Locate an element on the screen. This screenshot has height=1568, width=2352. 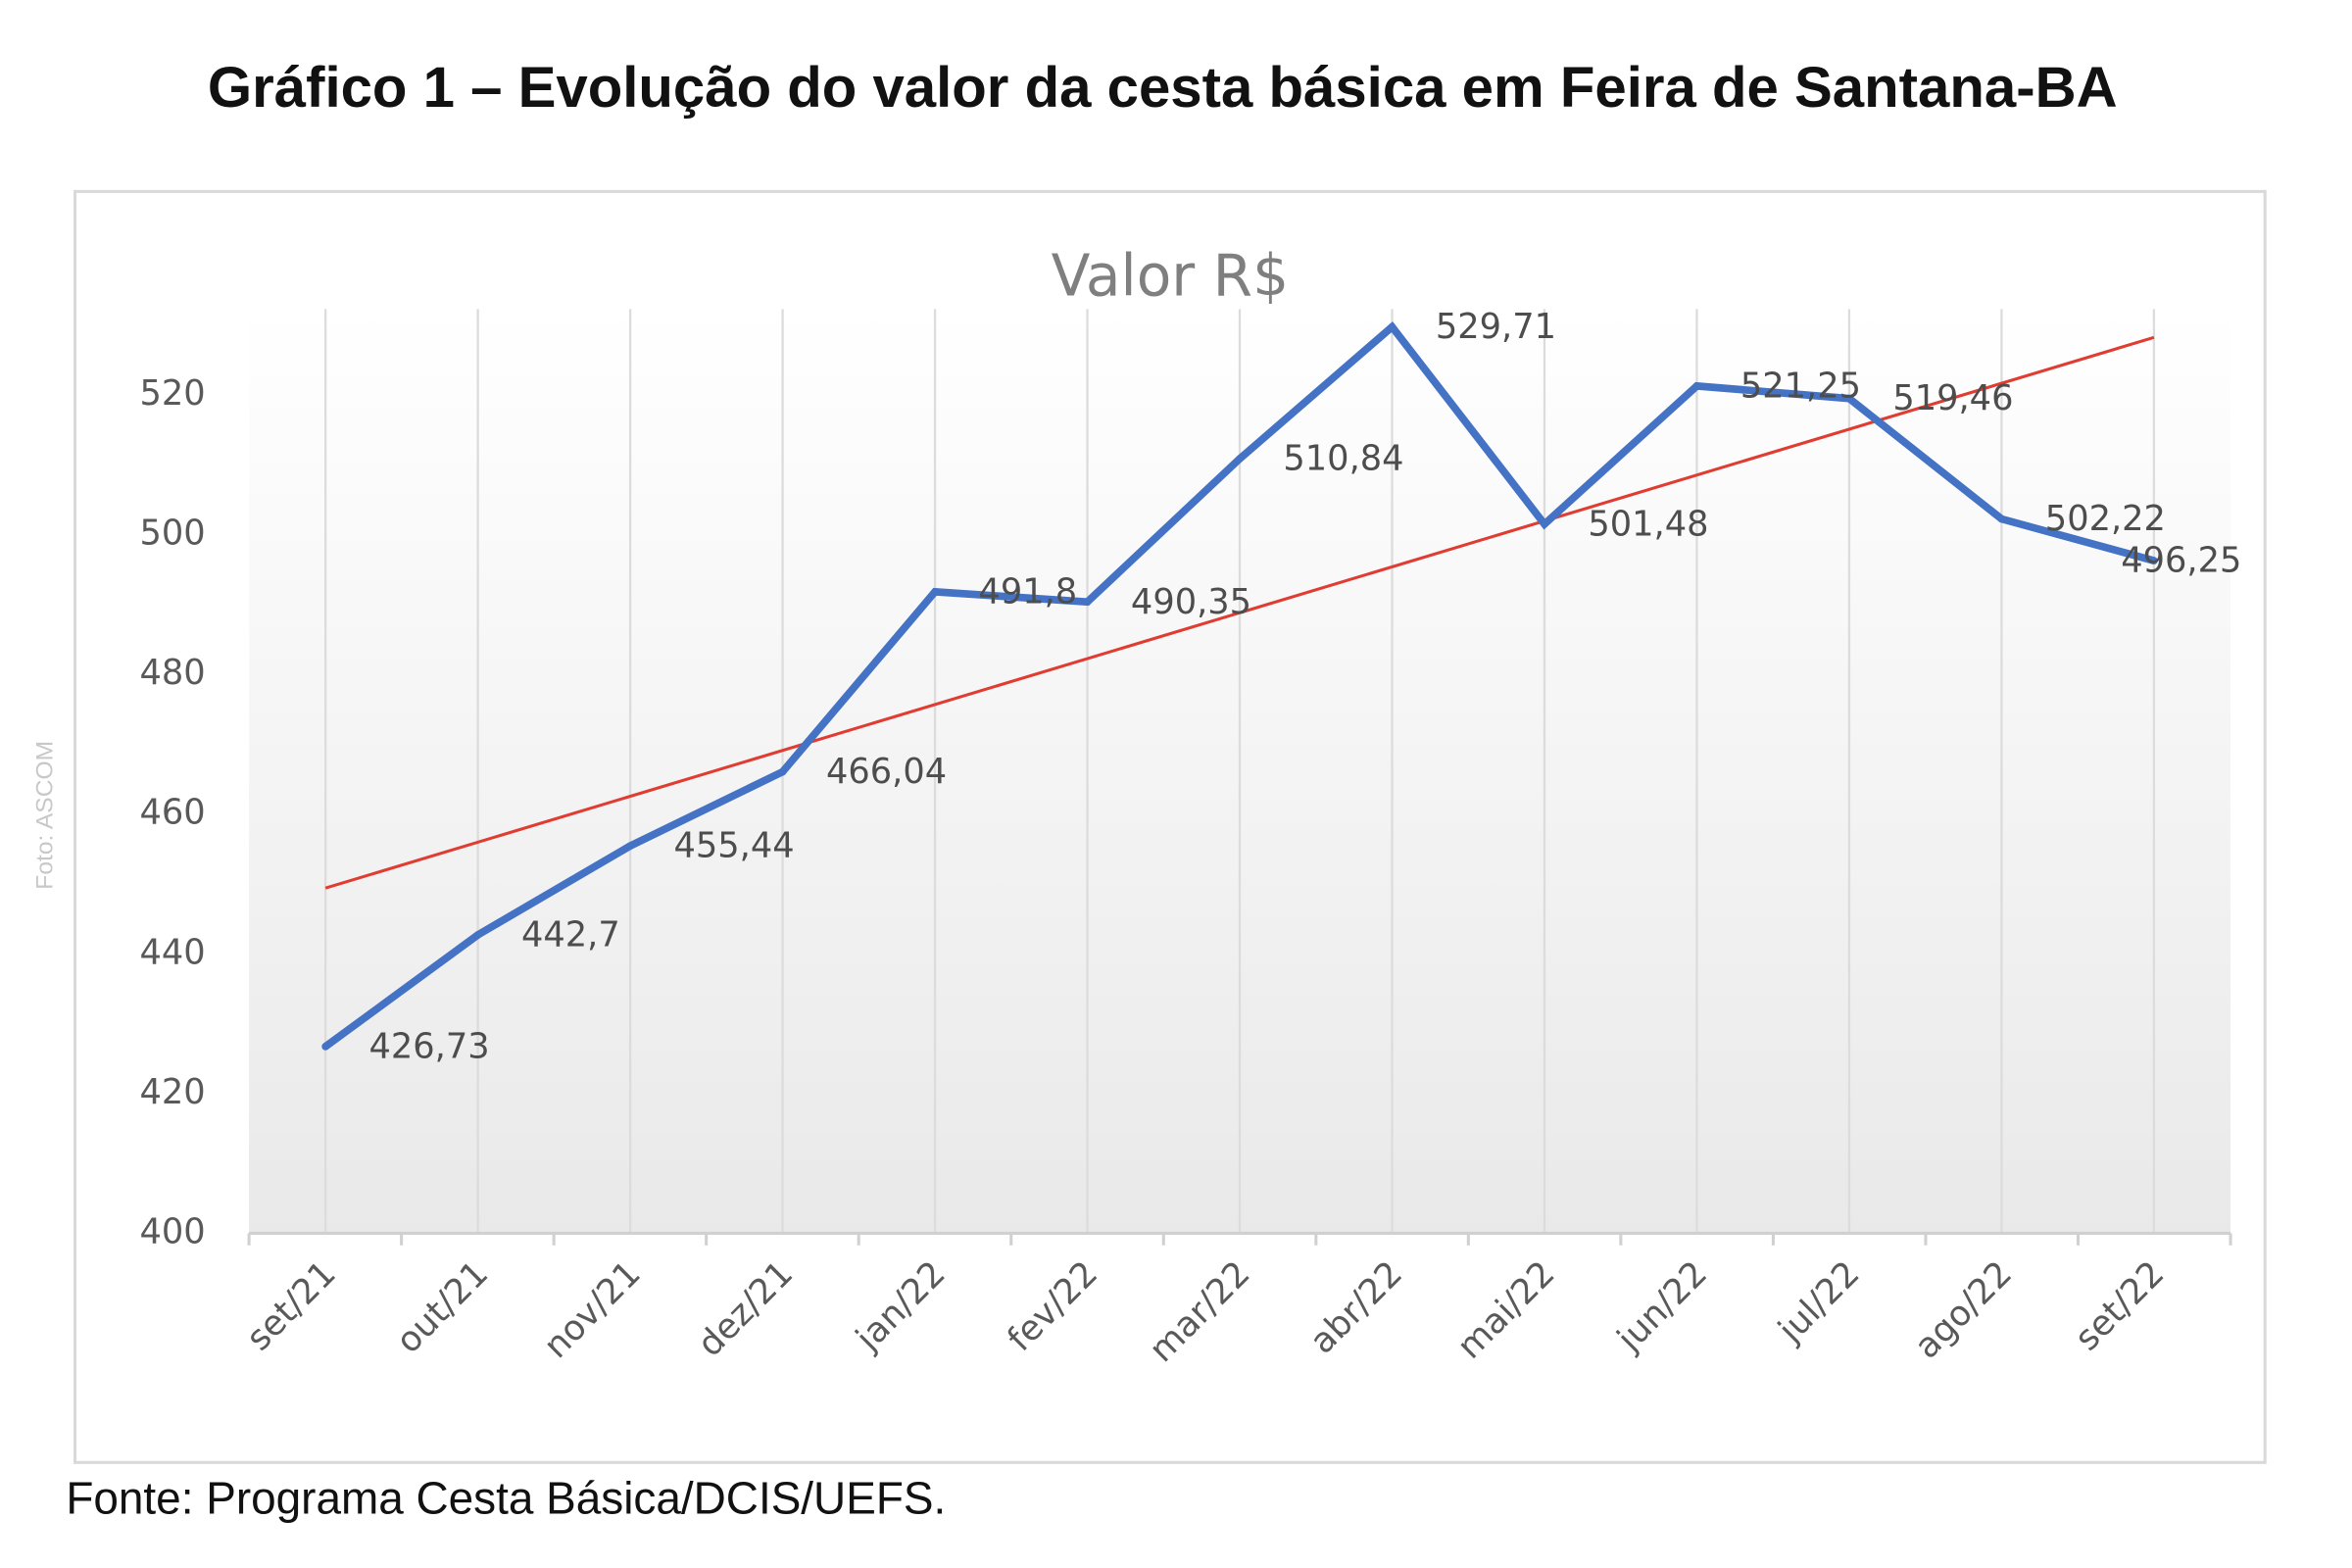
data-label: 442,7 is located at coordinates (570, 934).